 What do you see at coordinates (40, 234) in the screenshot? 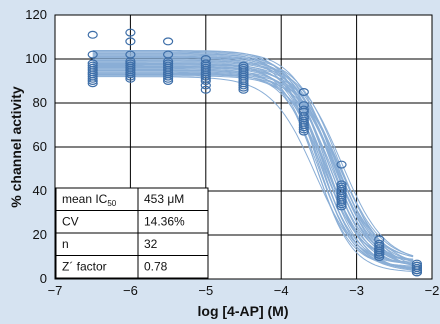
I see `y-tick-label: 20` at bounding box center [40, 234].